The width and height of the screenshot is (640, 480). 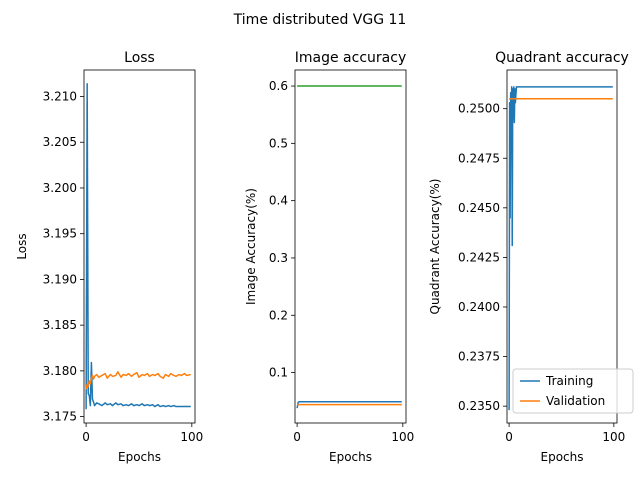 What do you see at coordinates (139, 58) in the screenshot?
I see `subplot-title: Loss` at bounding box center [139, 58].